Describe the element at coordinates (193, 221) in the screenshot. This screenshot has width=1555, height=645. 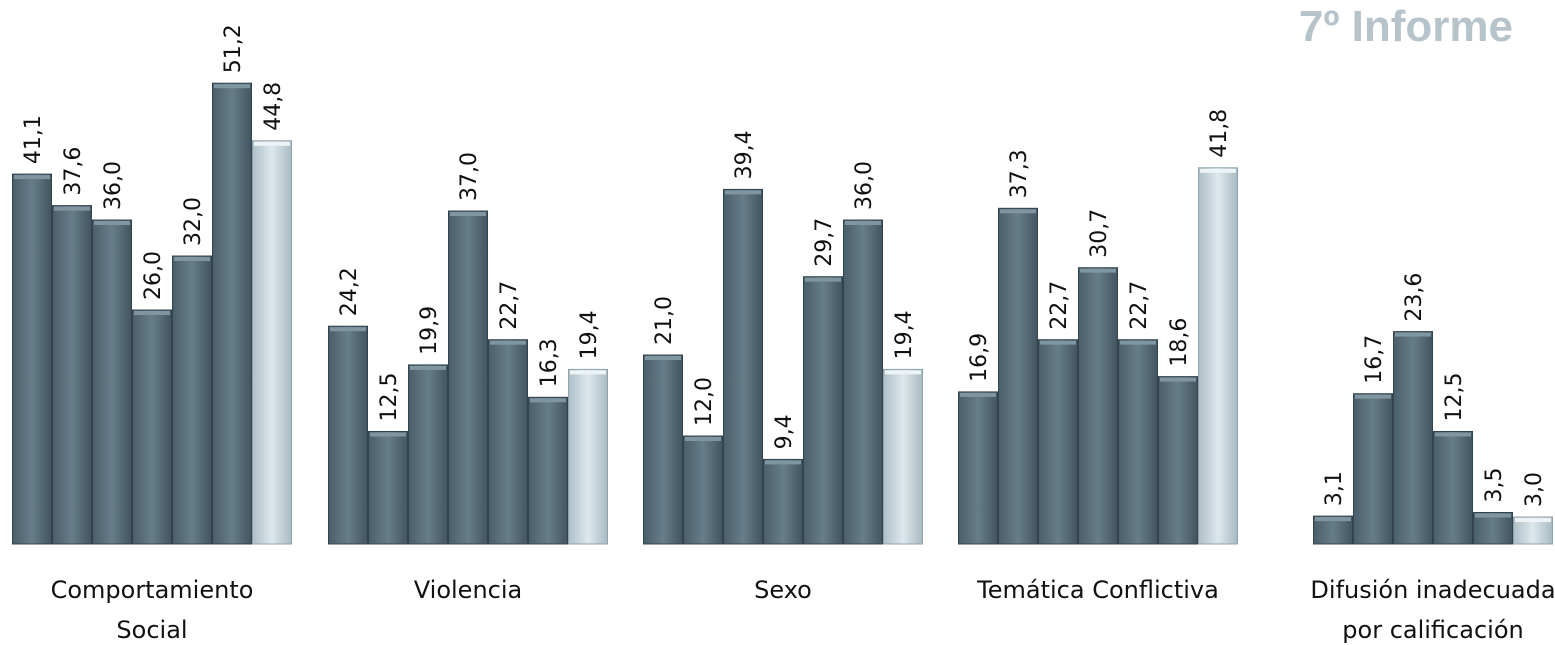
I see `value-label-0-4: 32,0` at that location.